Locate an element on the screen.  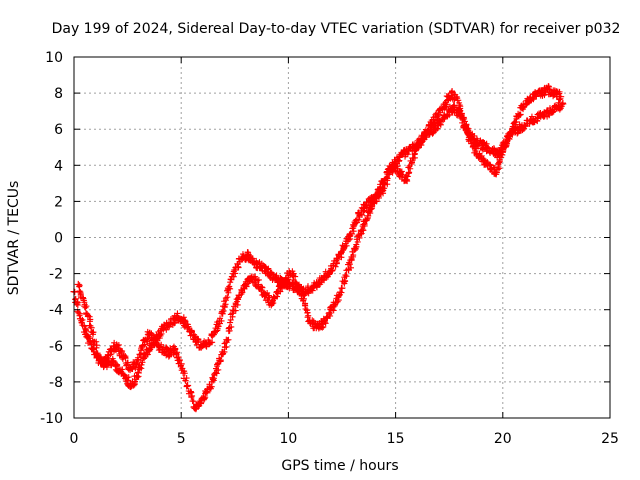
x-tick-label: 25 is located at coordinates (610, 439).